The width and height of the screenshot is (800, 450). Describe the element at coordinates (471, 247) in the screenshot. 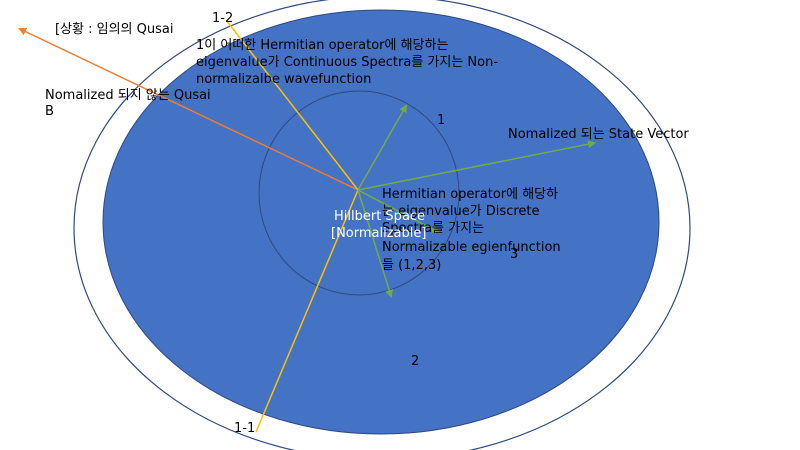

I see `discrete-label-line4: Normalizable egienfunction` at that location.